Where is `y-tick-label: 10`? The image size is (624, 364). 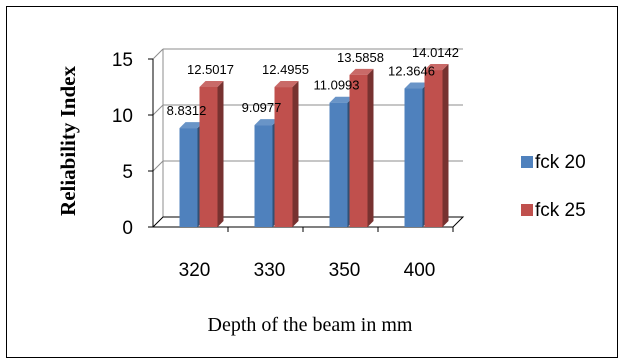 y-tick-label: 10 is located at coordinates (122, 116).